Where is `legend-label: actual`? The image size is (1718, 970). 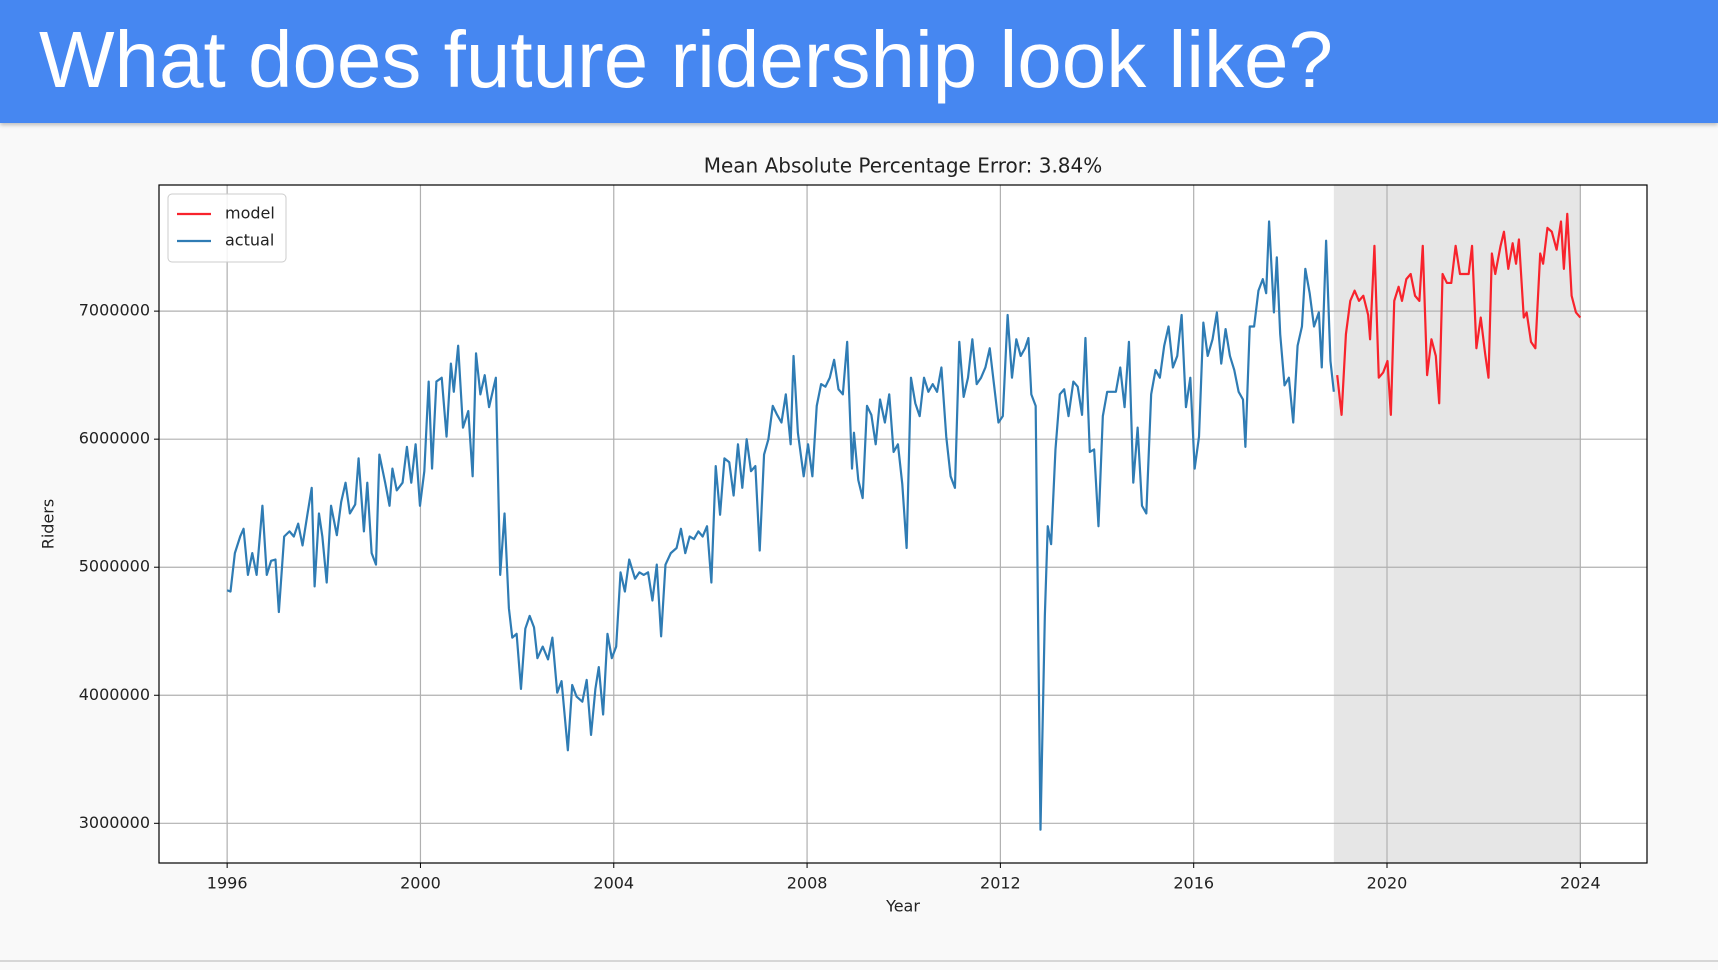
legend-label: actual is located at coordinates (249, 240).